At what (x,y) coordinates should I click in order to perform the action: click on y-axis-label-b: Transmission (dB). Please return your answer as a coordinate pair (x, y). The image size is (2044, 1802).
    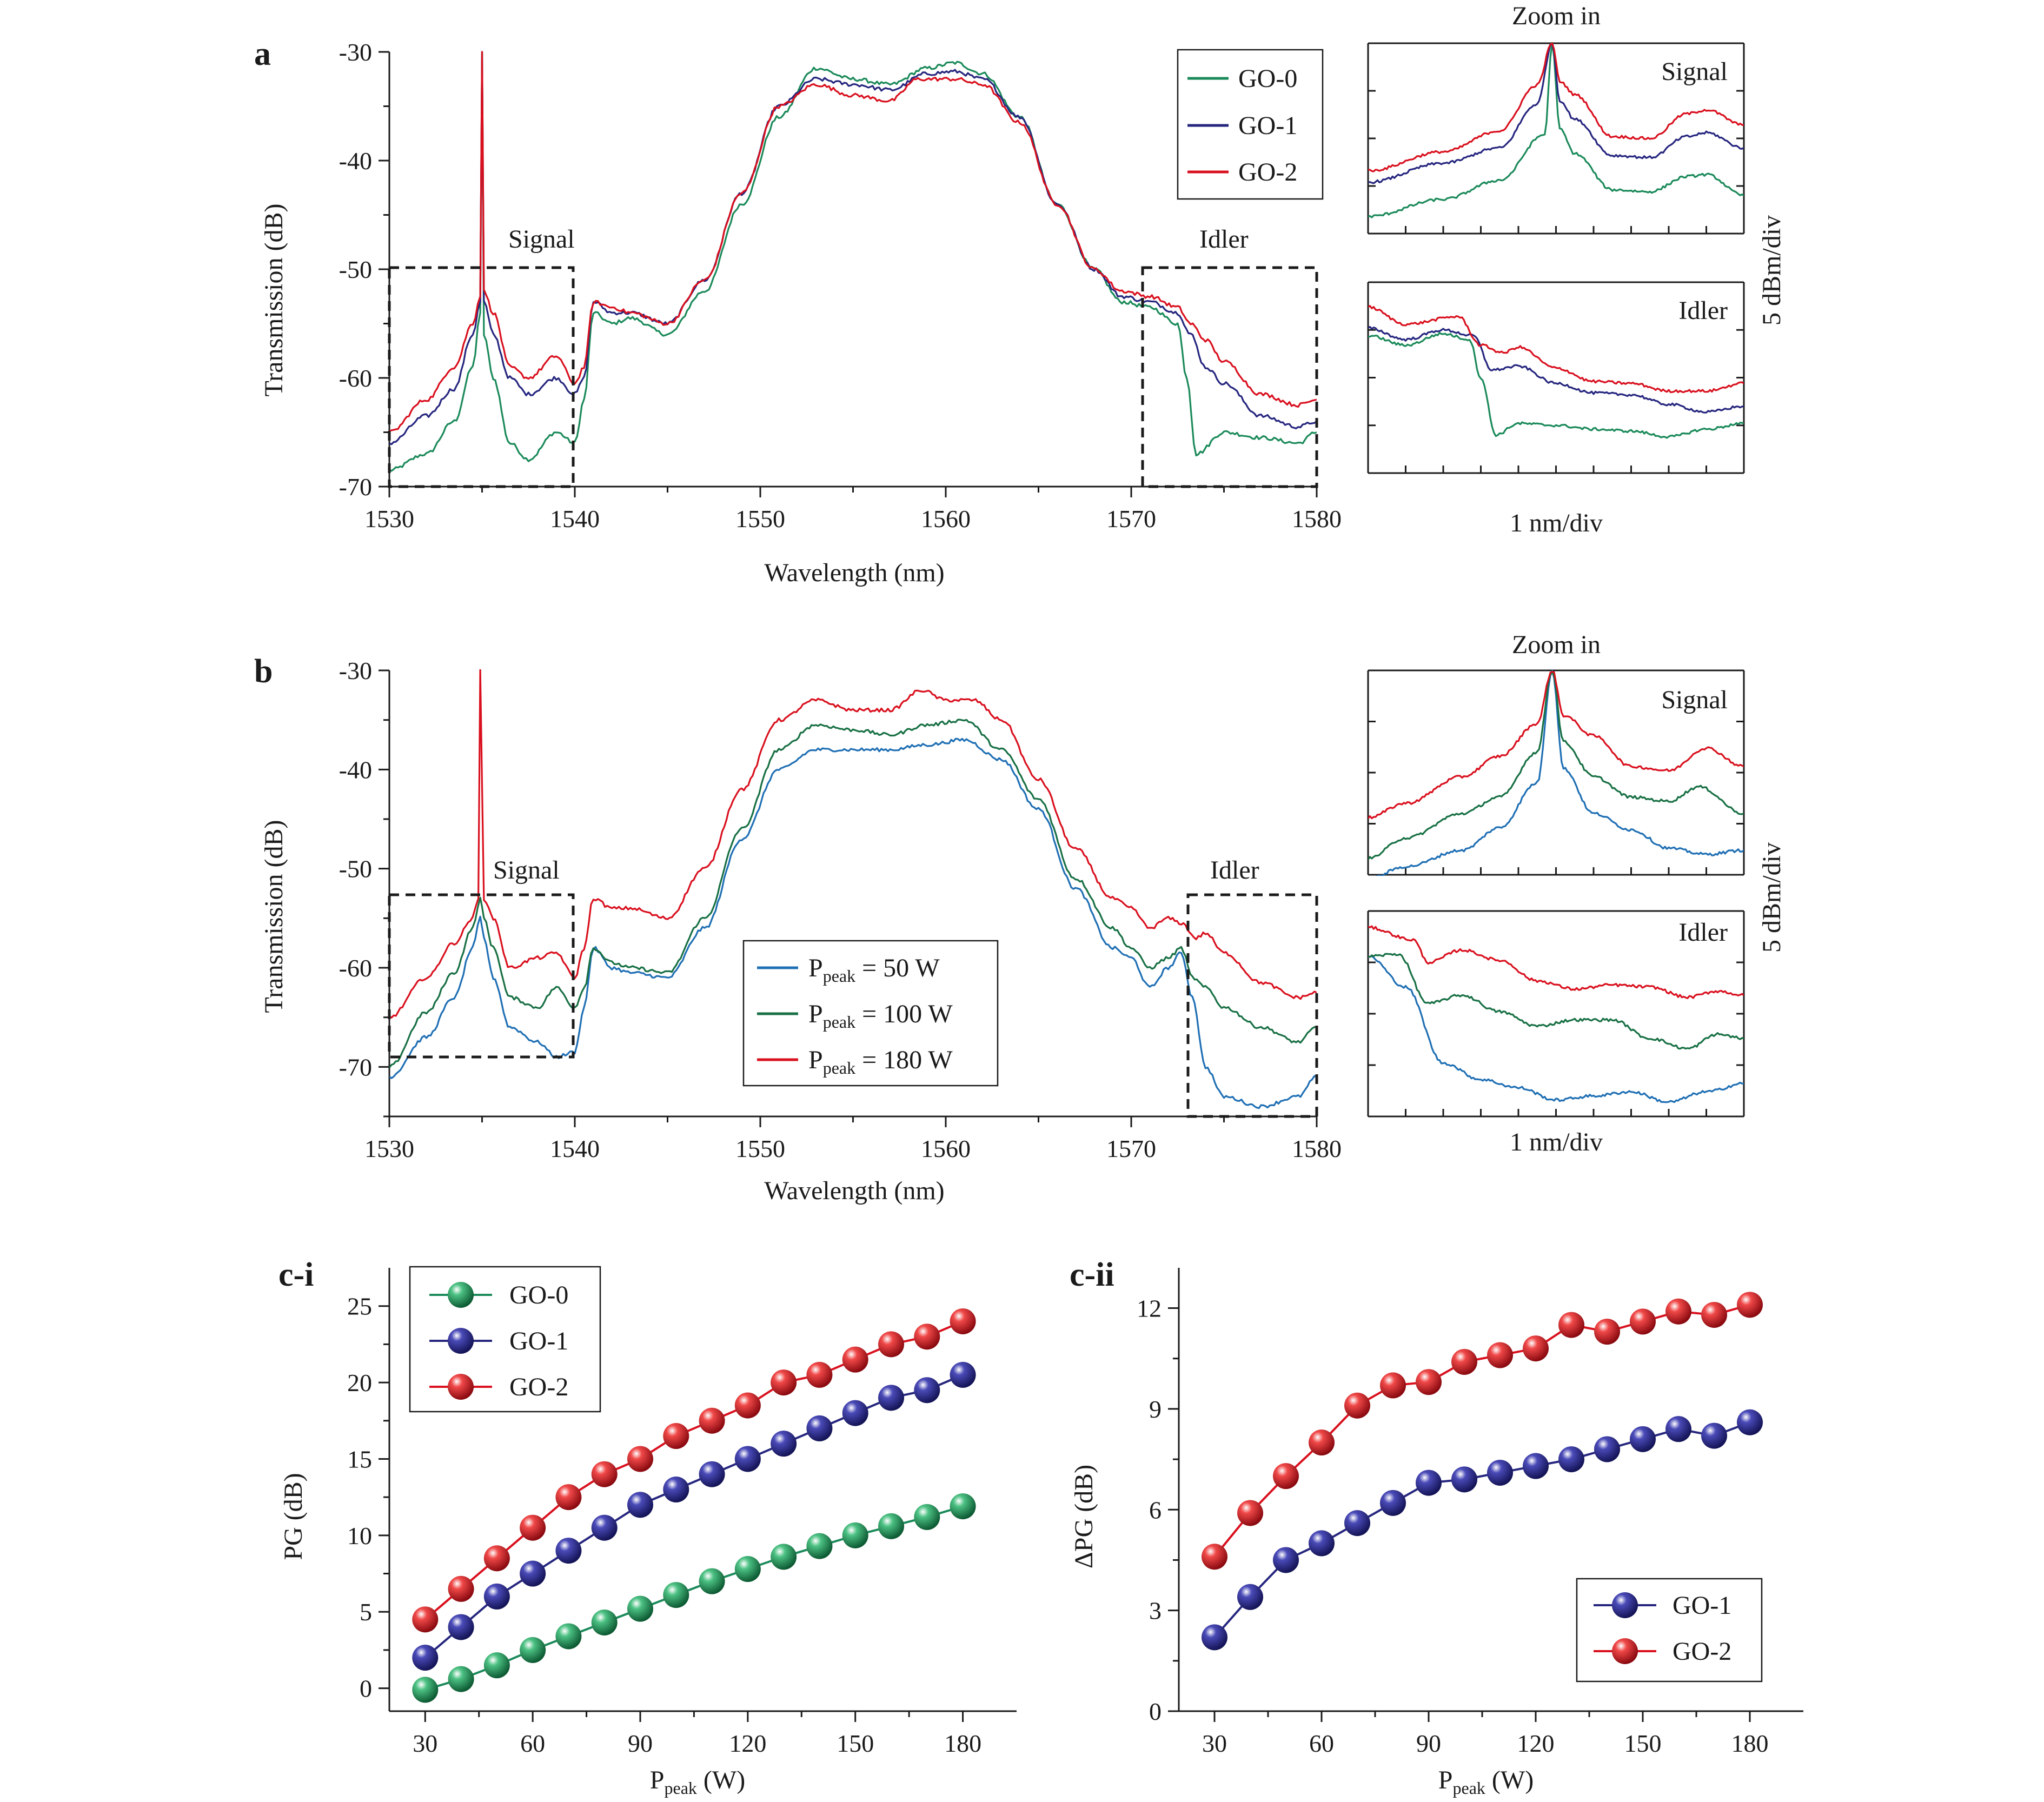
    Looking at the image, I should click on (274, 917).